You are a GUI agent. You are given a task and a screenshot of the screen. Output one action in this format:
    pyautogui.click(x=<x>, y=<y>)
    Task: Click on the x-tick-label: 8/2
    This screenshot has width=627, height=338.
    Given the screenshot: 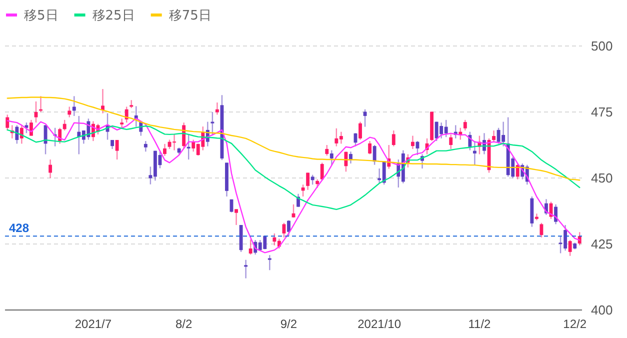 What is the action you would take?
    pyautogui.click(x=183, y=324)
    